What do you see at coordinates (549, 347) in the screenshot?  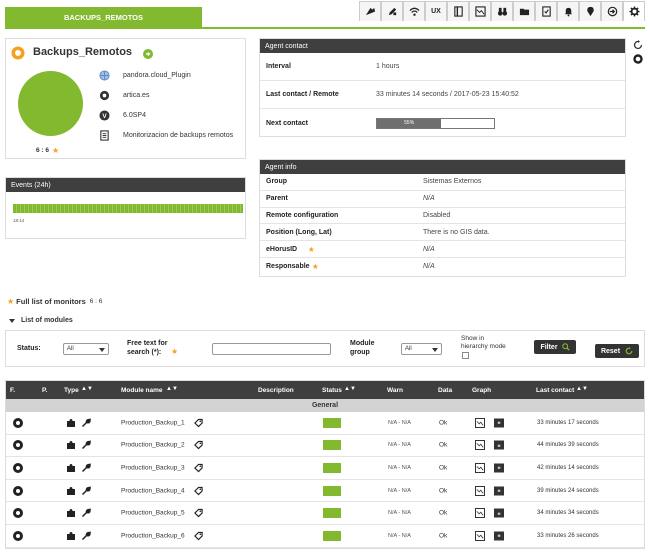 I see `filter-button-label: Filter` at bounding box center [549, 347].